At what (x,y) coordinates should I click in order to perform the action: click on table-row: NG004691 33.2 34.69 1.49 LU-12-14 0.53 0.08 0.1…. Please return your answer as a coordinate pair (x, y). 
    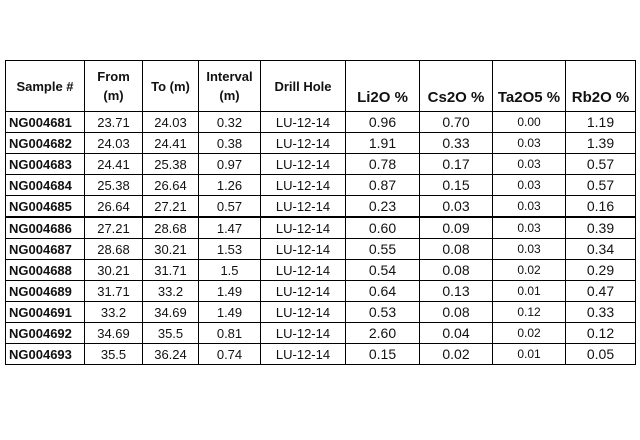
    Looking at the image, I should click on (320, 312).